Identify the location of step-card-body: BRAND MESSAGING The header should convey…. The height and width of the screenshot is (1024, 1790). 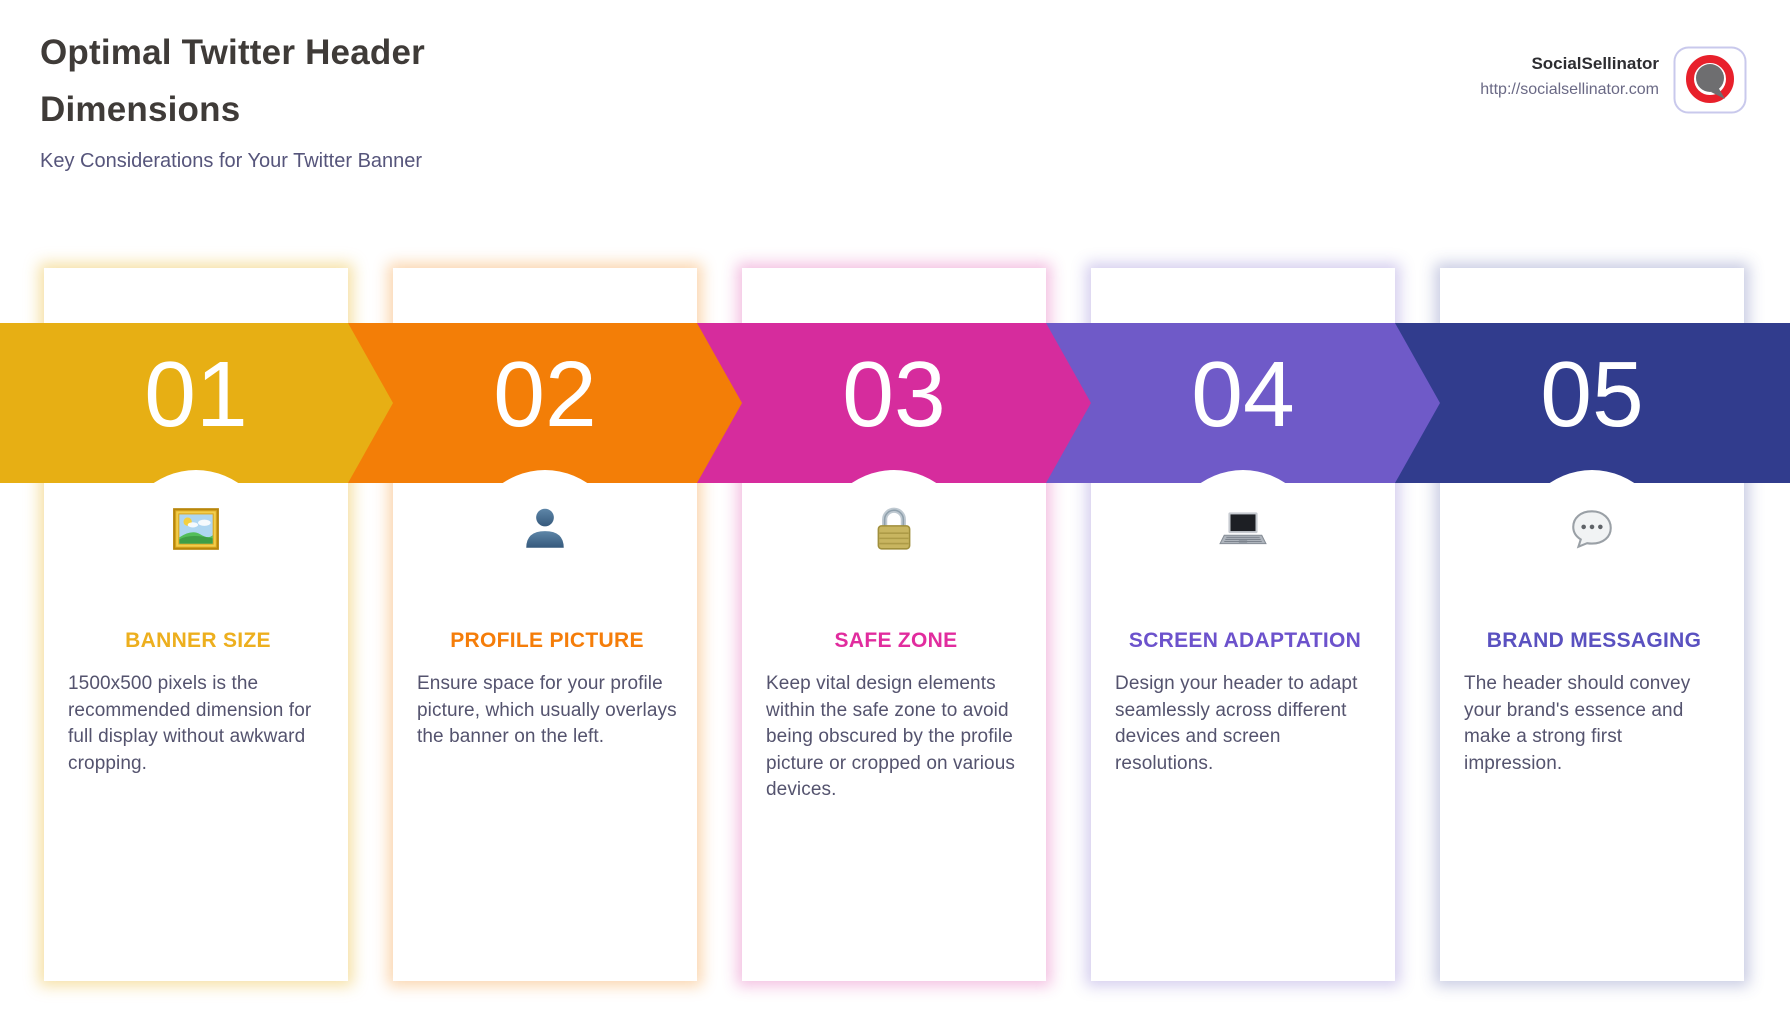
(1594, 702).